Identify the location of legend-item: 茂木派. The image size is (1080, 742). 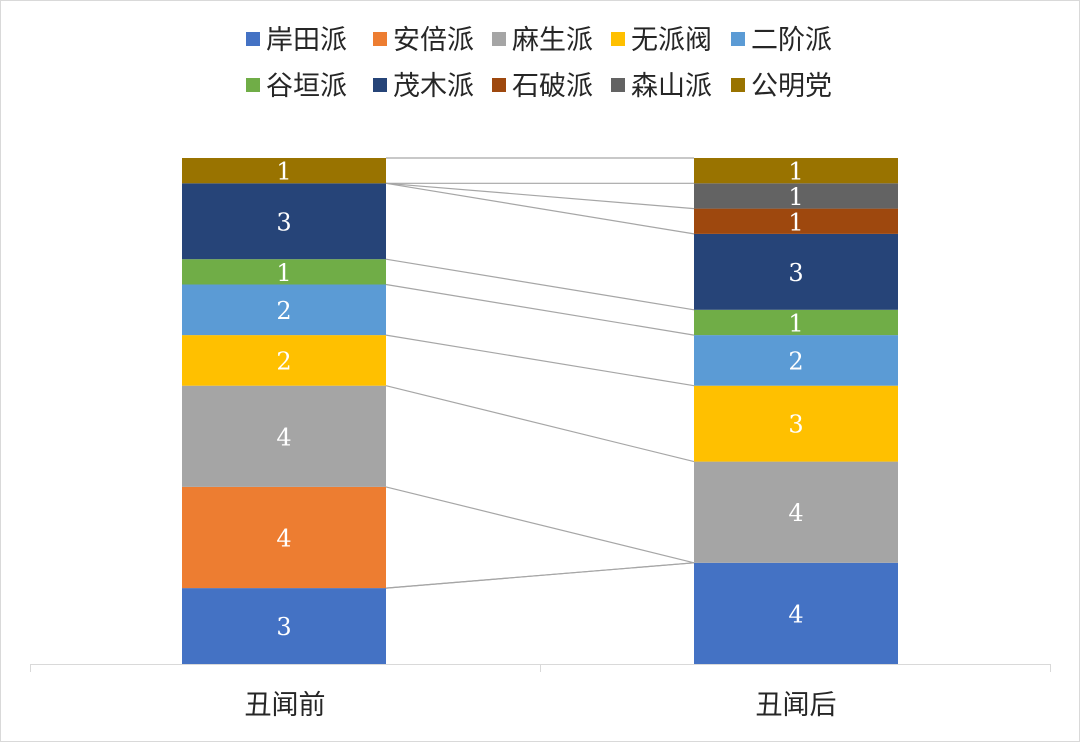
(423, 86).